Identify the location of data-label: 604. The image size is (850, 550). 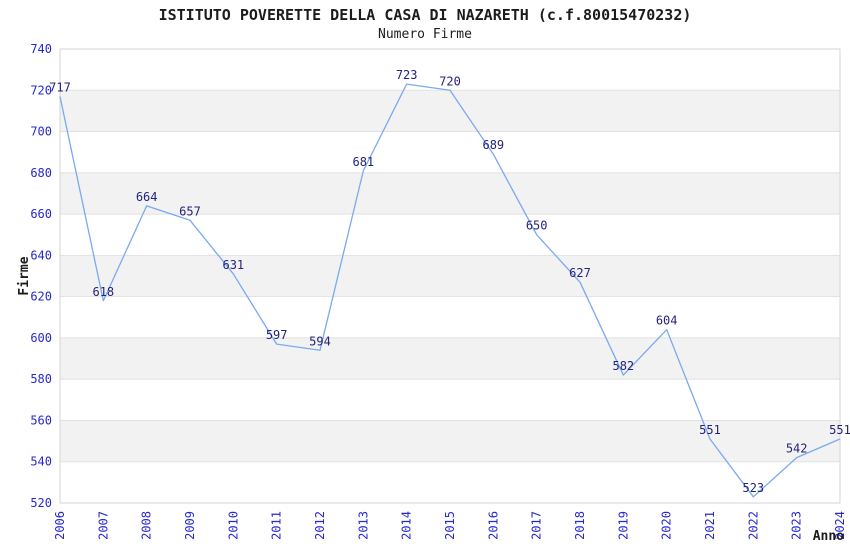
(667, 321).